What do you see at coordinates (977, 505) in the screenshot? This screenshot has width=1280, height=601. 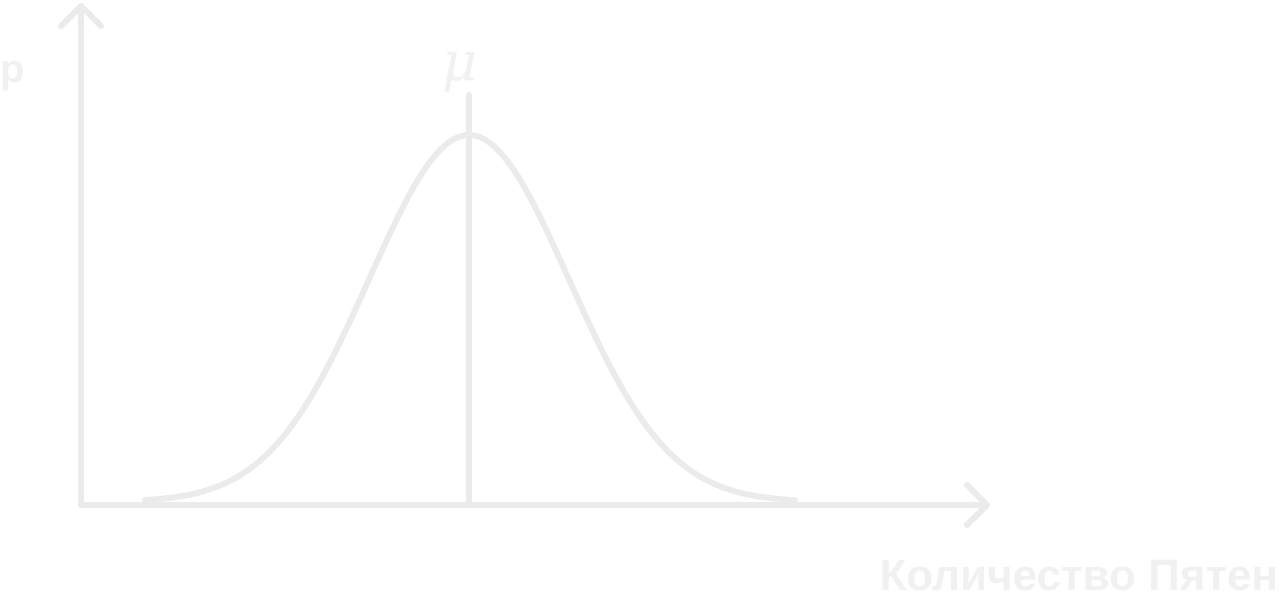 I see `x-axis-arrow-head` at bounding box center [977, 505].